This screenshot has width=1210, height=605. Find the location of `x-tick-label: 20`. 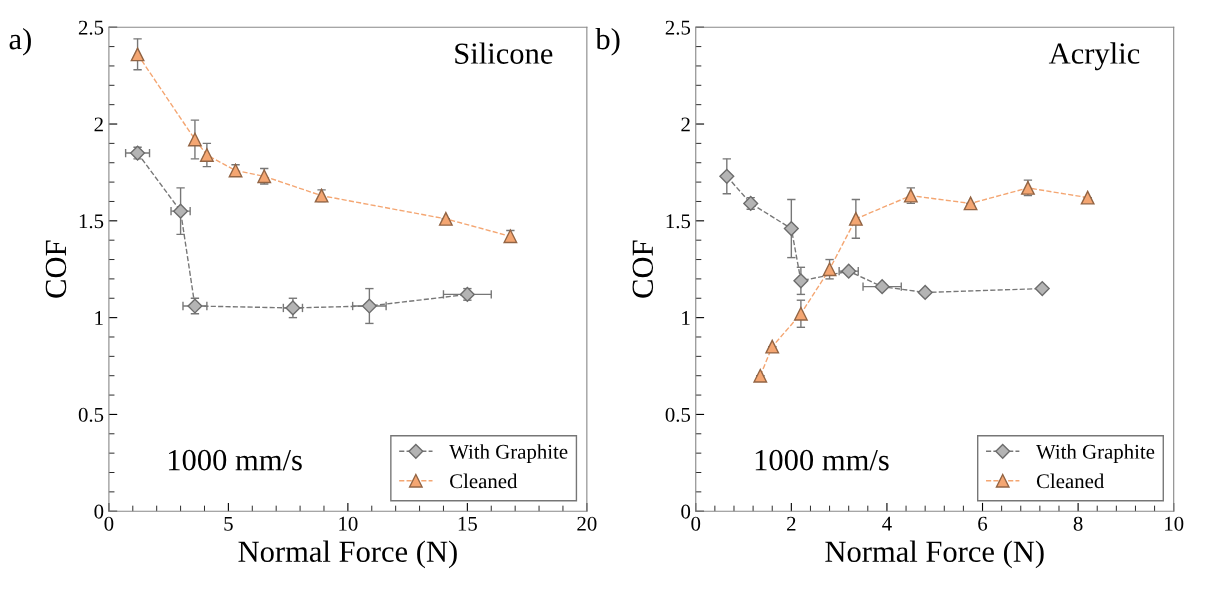

x-tick-label: 20 is located at coordinates (587, 523).